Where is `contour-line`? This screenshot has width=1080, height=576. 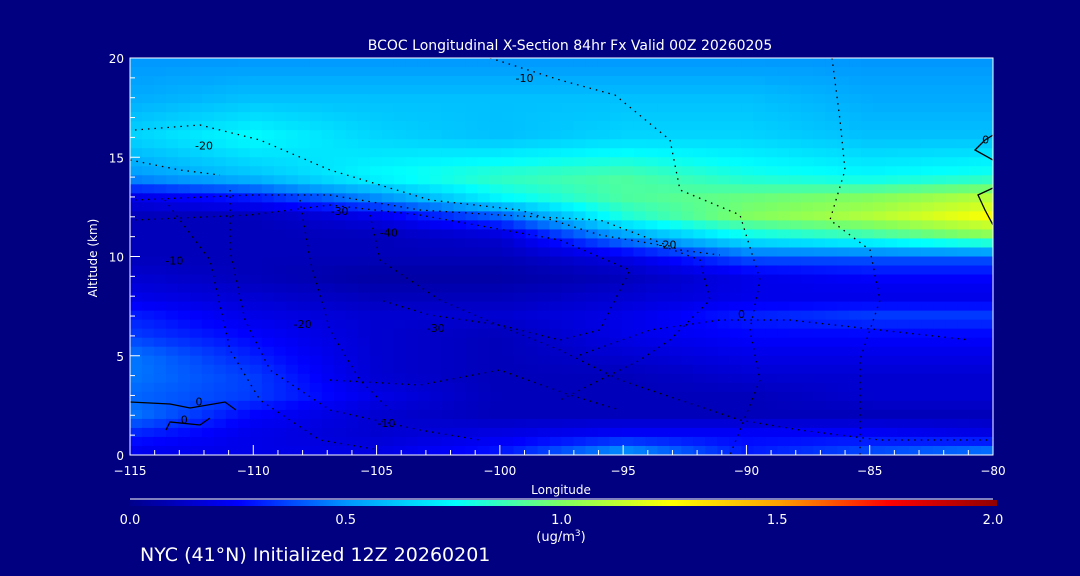 contour-line is located at coordinates (855, 256).